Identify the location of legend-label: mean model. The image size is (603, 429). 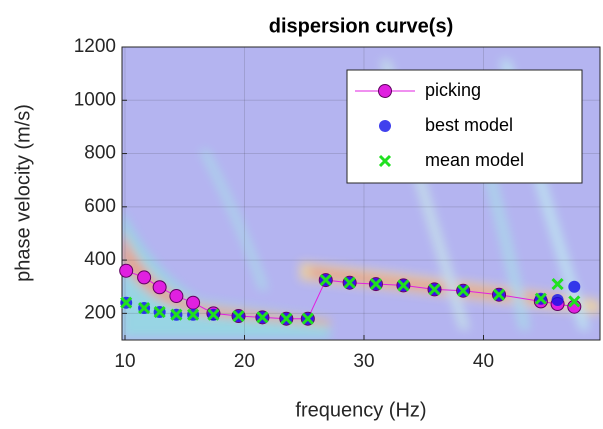
(474, 160).